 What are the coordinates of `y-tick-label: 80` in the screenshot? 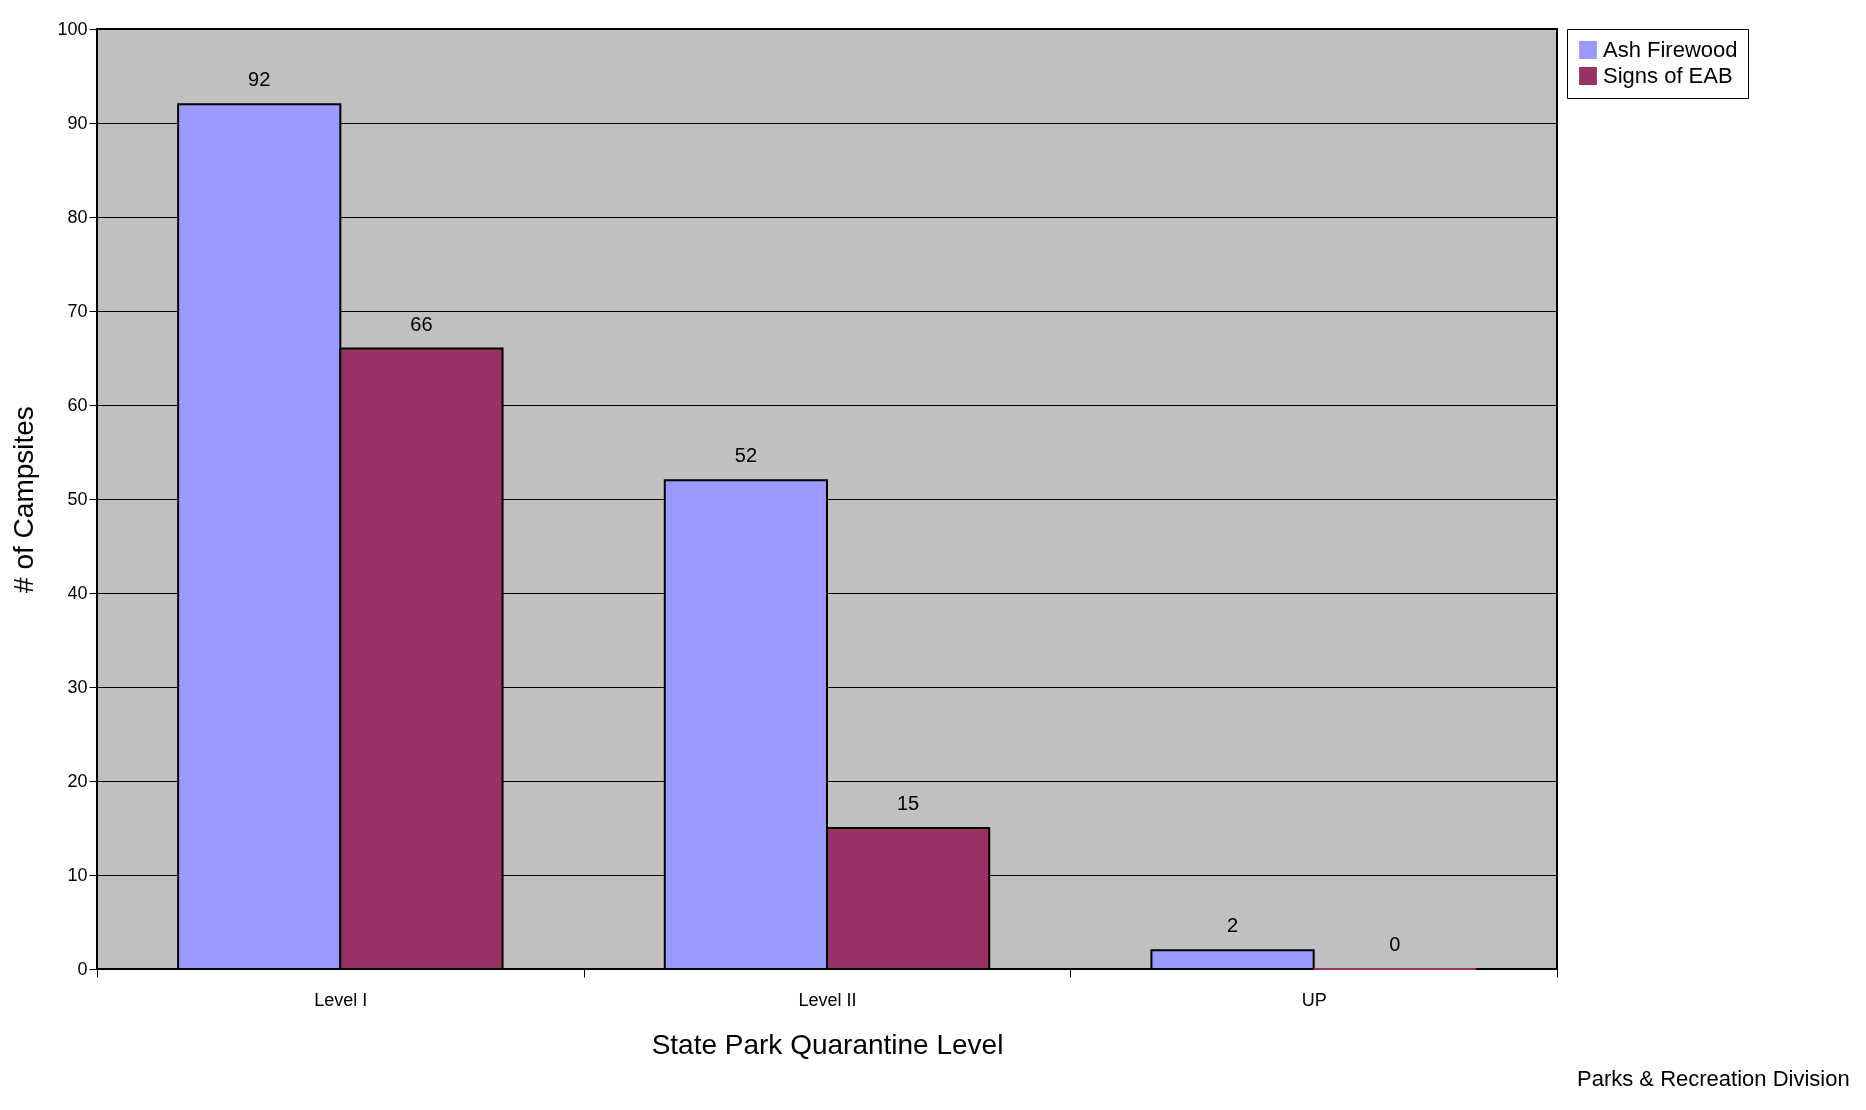 It's located at (77, 216).